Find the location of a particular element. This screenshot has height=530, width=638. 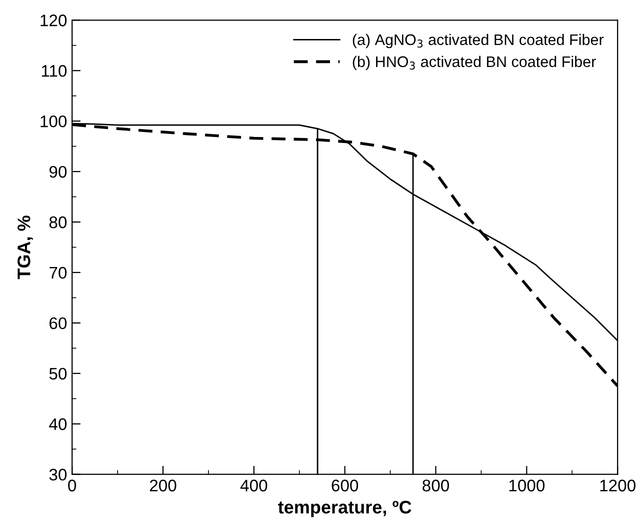

y-tick-label: 40 is located at coordinates (58, 424).